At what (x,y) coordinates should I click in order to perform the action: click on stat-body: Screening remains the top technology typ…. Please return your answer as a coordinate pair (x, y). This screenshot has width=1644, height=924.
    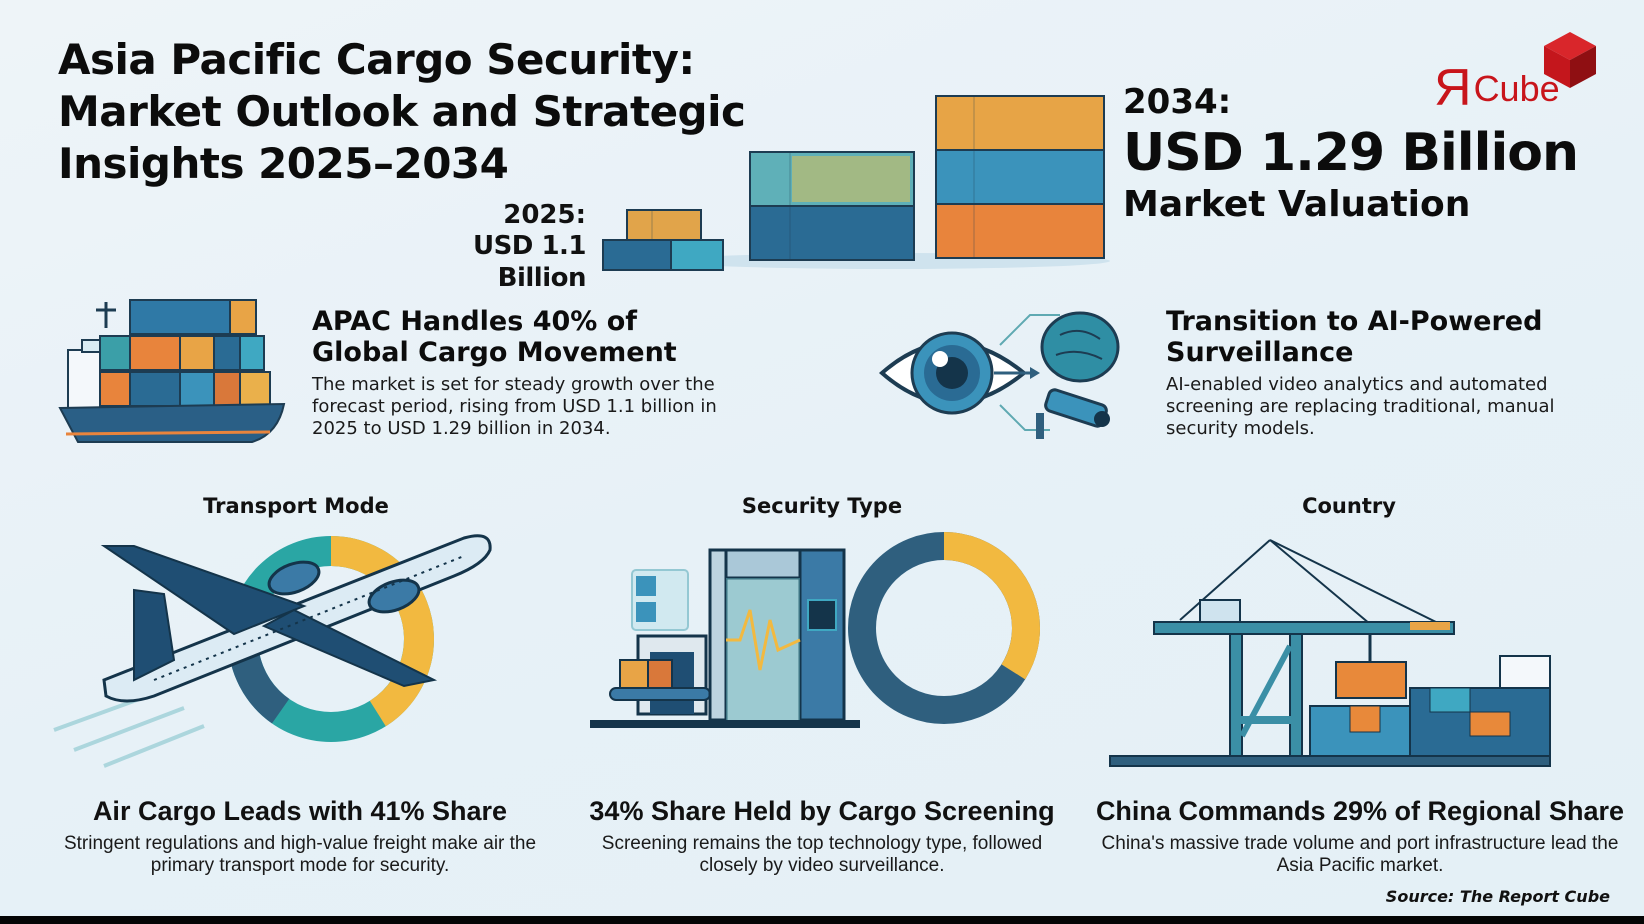
    Looking at the image, I should click on (822, 854).